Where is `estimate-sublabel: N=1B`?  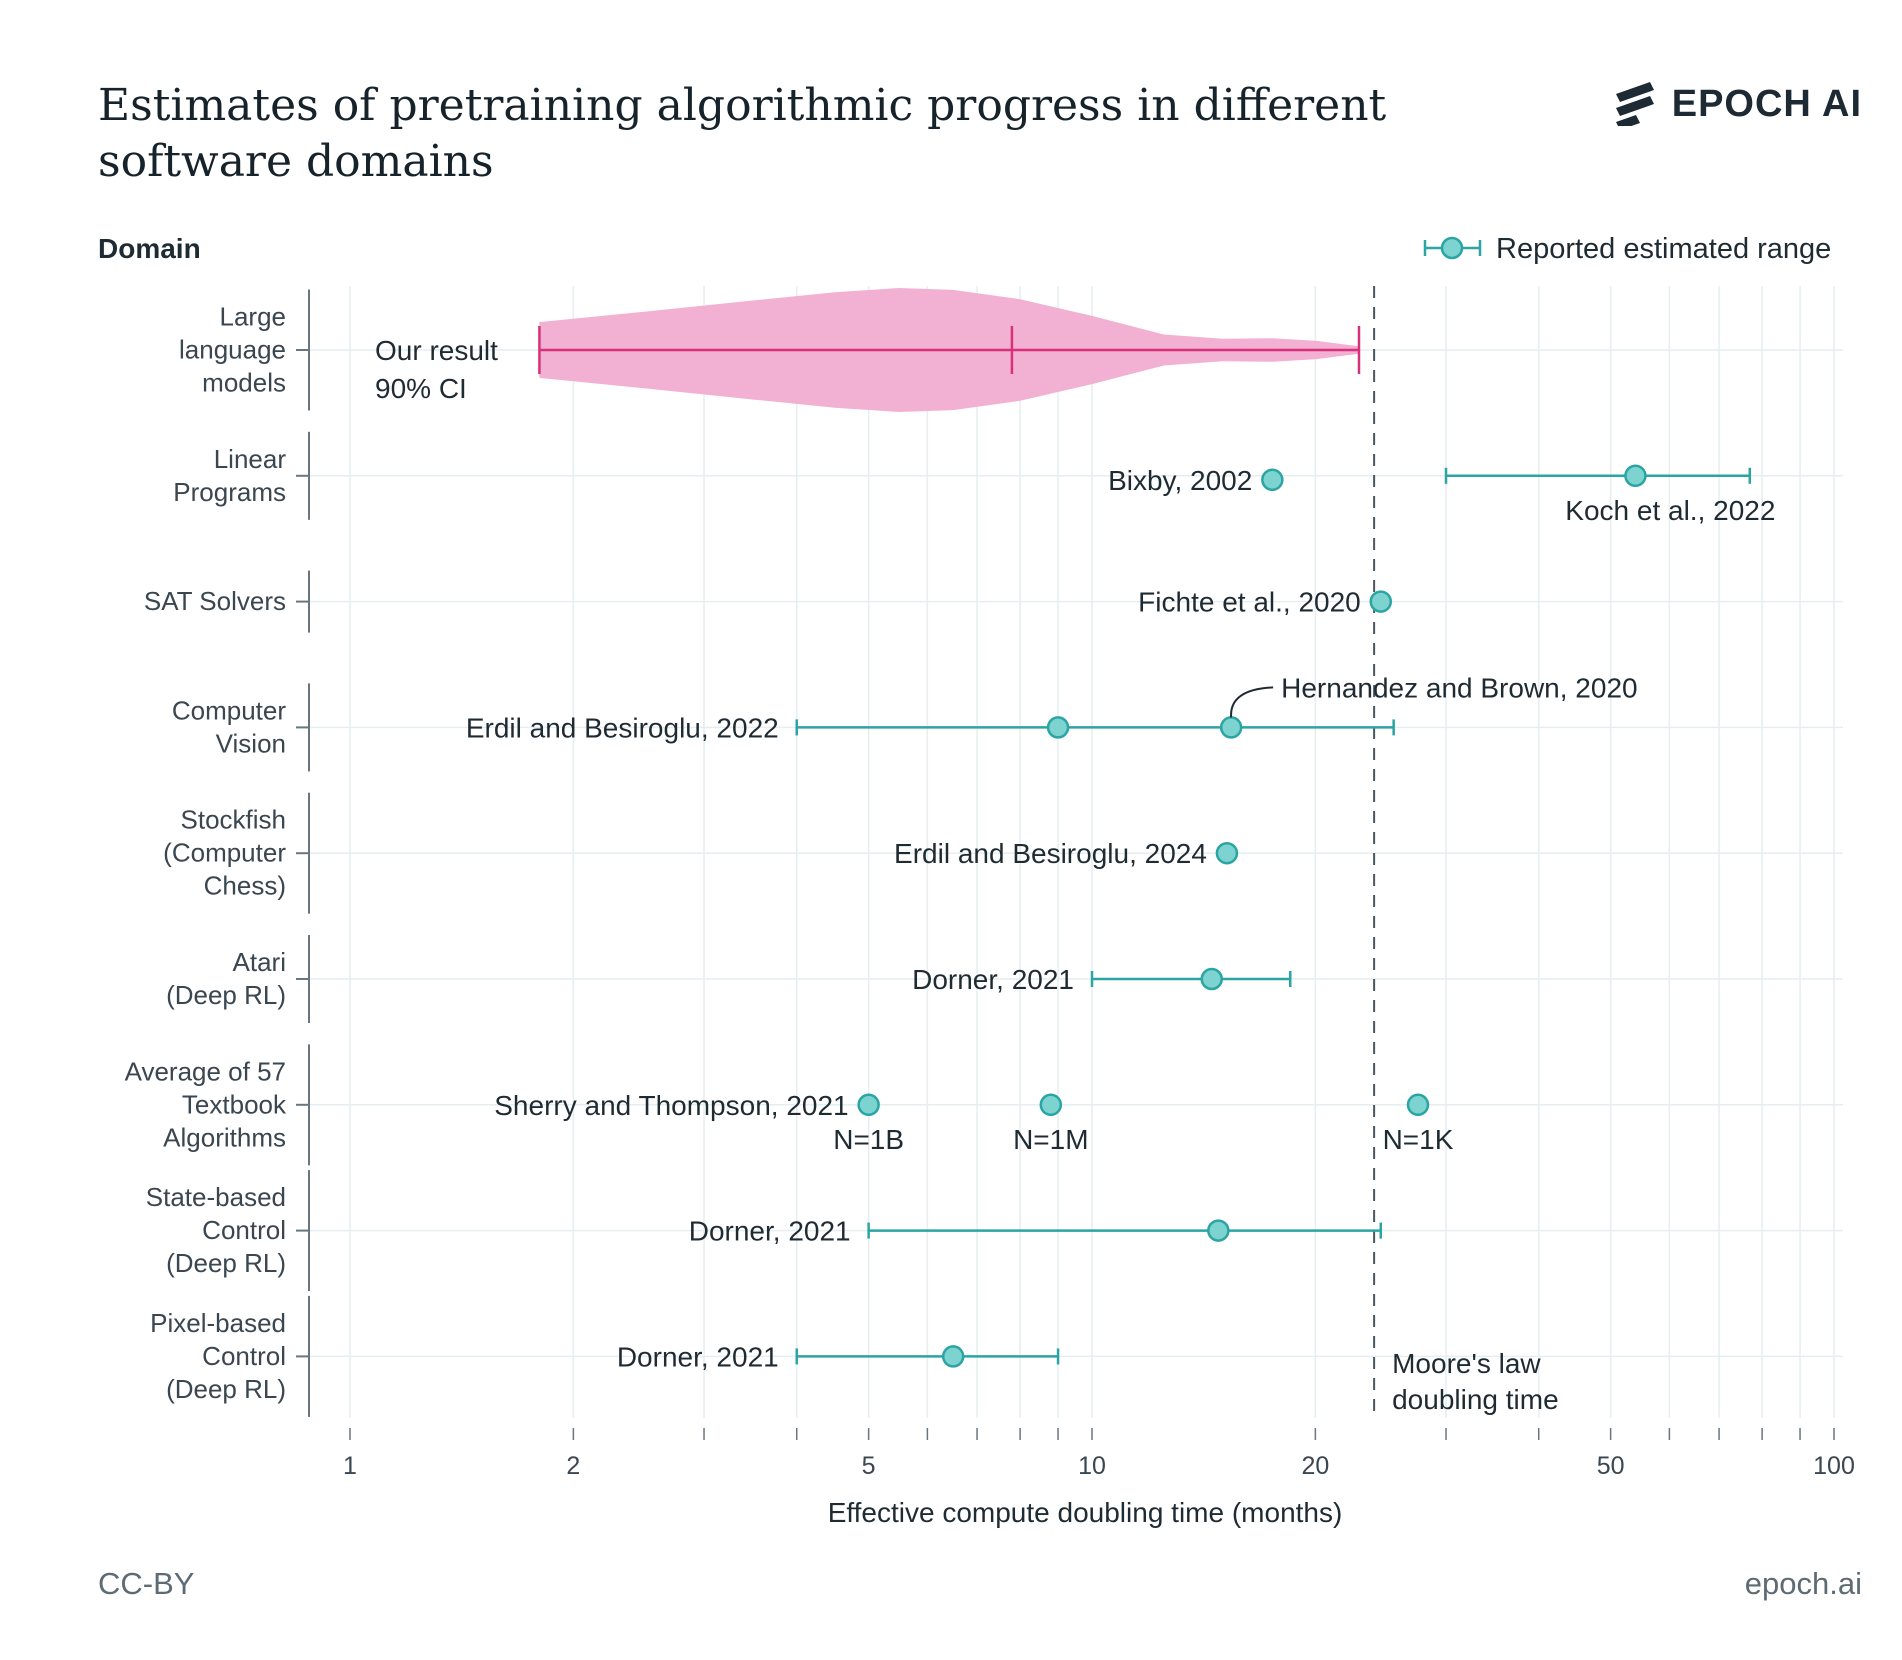
estimate-sublabel: N=1B is located at coordinates (868, 1139).